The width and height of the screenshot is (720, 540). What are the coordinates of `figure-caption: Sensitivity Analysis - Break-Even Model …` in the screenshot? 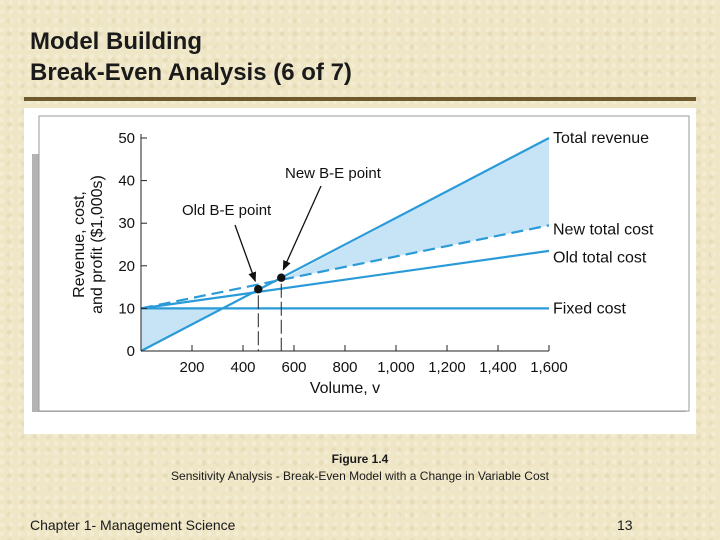 It's located at (360, 476).